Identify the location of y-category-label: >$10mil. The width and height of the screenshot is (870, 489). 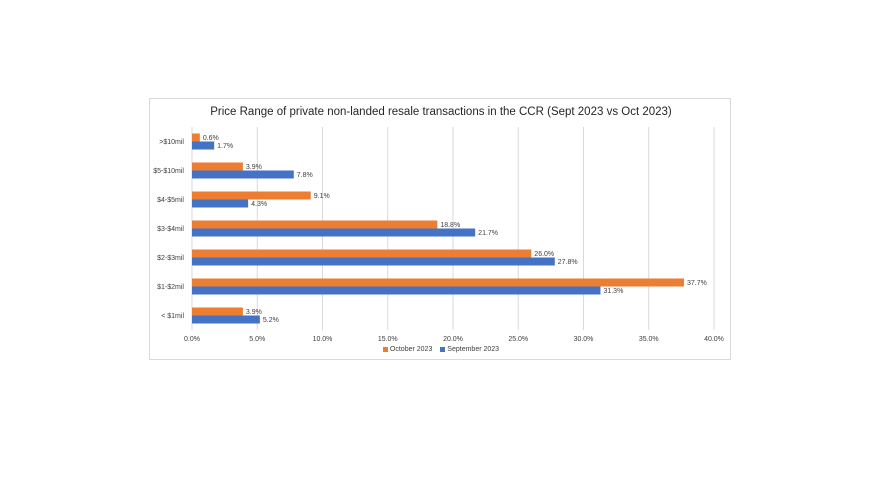
(171, 142).